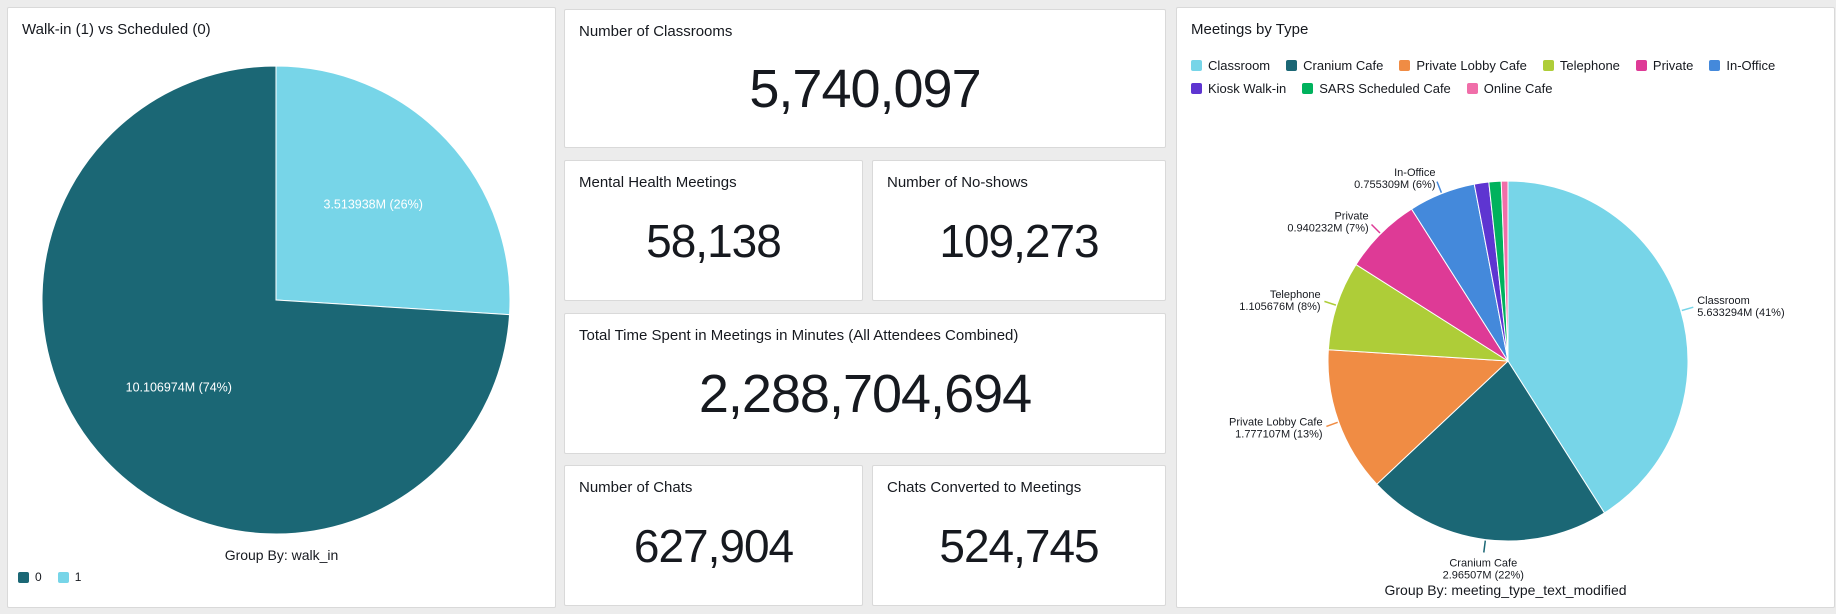  I want to click on kpi-value: 5,740,097, so click(865, 88).